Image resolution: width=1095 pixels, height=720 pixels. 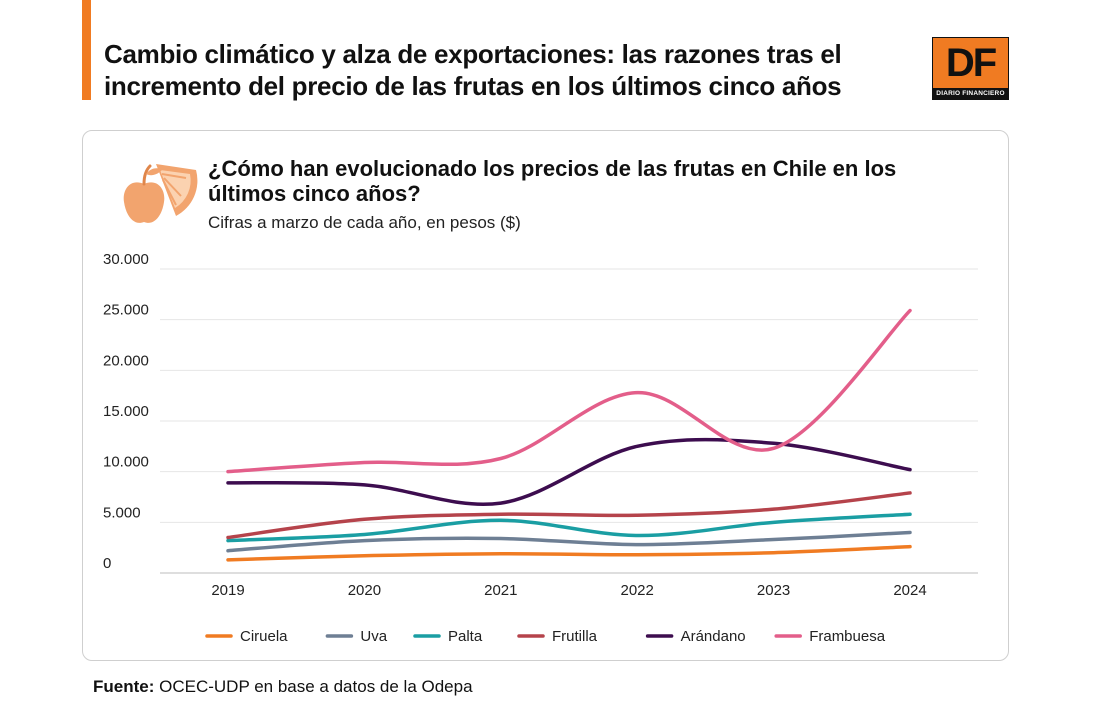 What do you see at coordinates (126, 462) in the screenshot?
I see `y-tick-label: 10.000` at bounding box center [126, 462].